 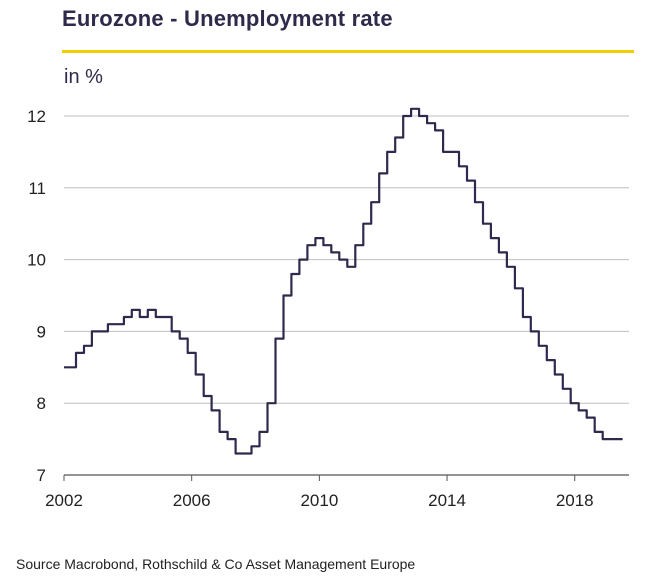 What do you see at coordinates (348, 51) in the screenshot?
I see `title-rule` at bounding box center [348, 51].